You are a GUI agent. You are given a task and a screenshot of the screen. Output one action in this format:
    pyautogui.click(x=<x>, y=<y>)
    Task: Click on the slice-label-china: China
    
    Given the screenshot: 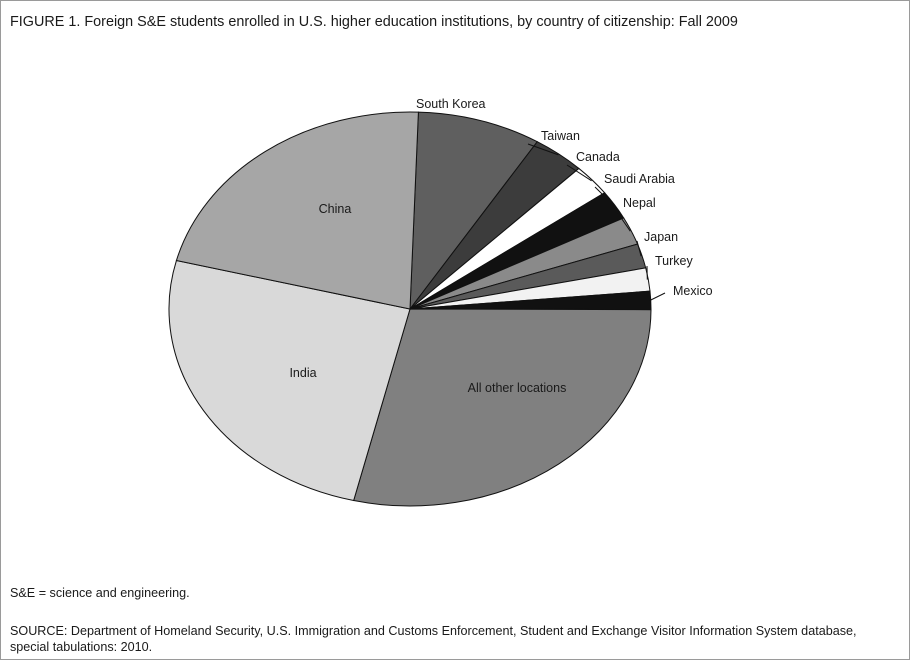 What is the action you would take?
    pyautogui.click(x=335, y=209)
    